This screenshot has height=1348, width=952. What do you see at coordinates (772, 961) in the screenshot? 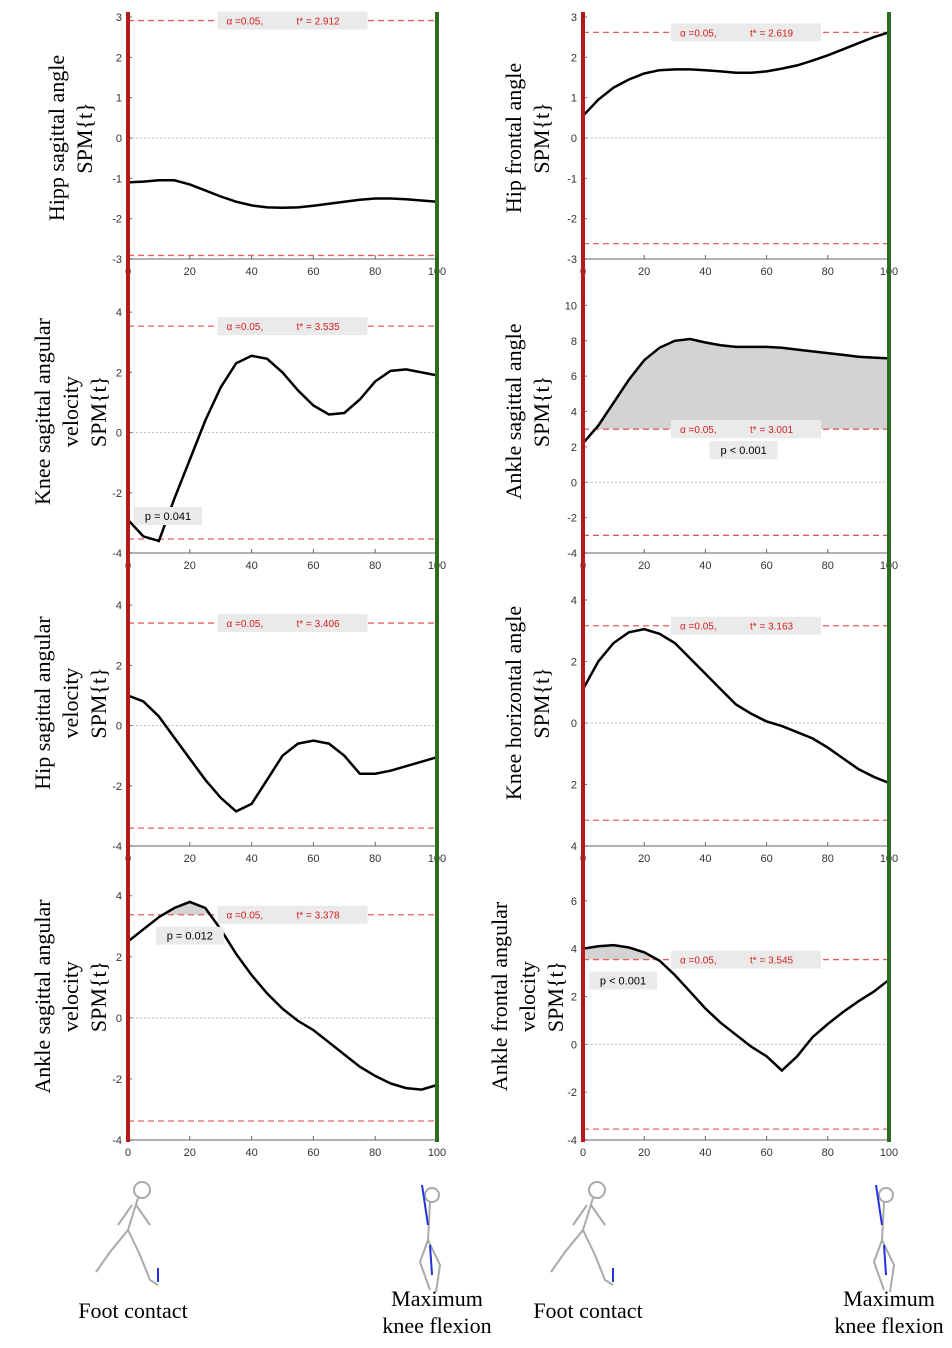
I see `threshold-label: t* = 3.545` at bounding box center [772, 961].